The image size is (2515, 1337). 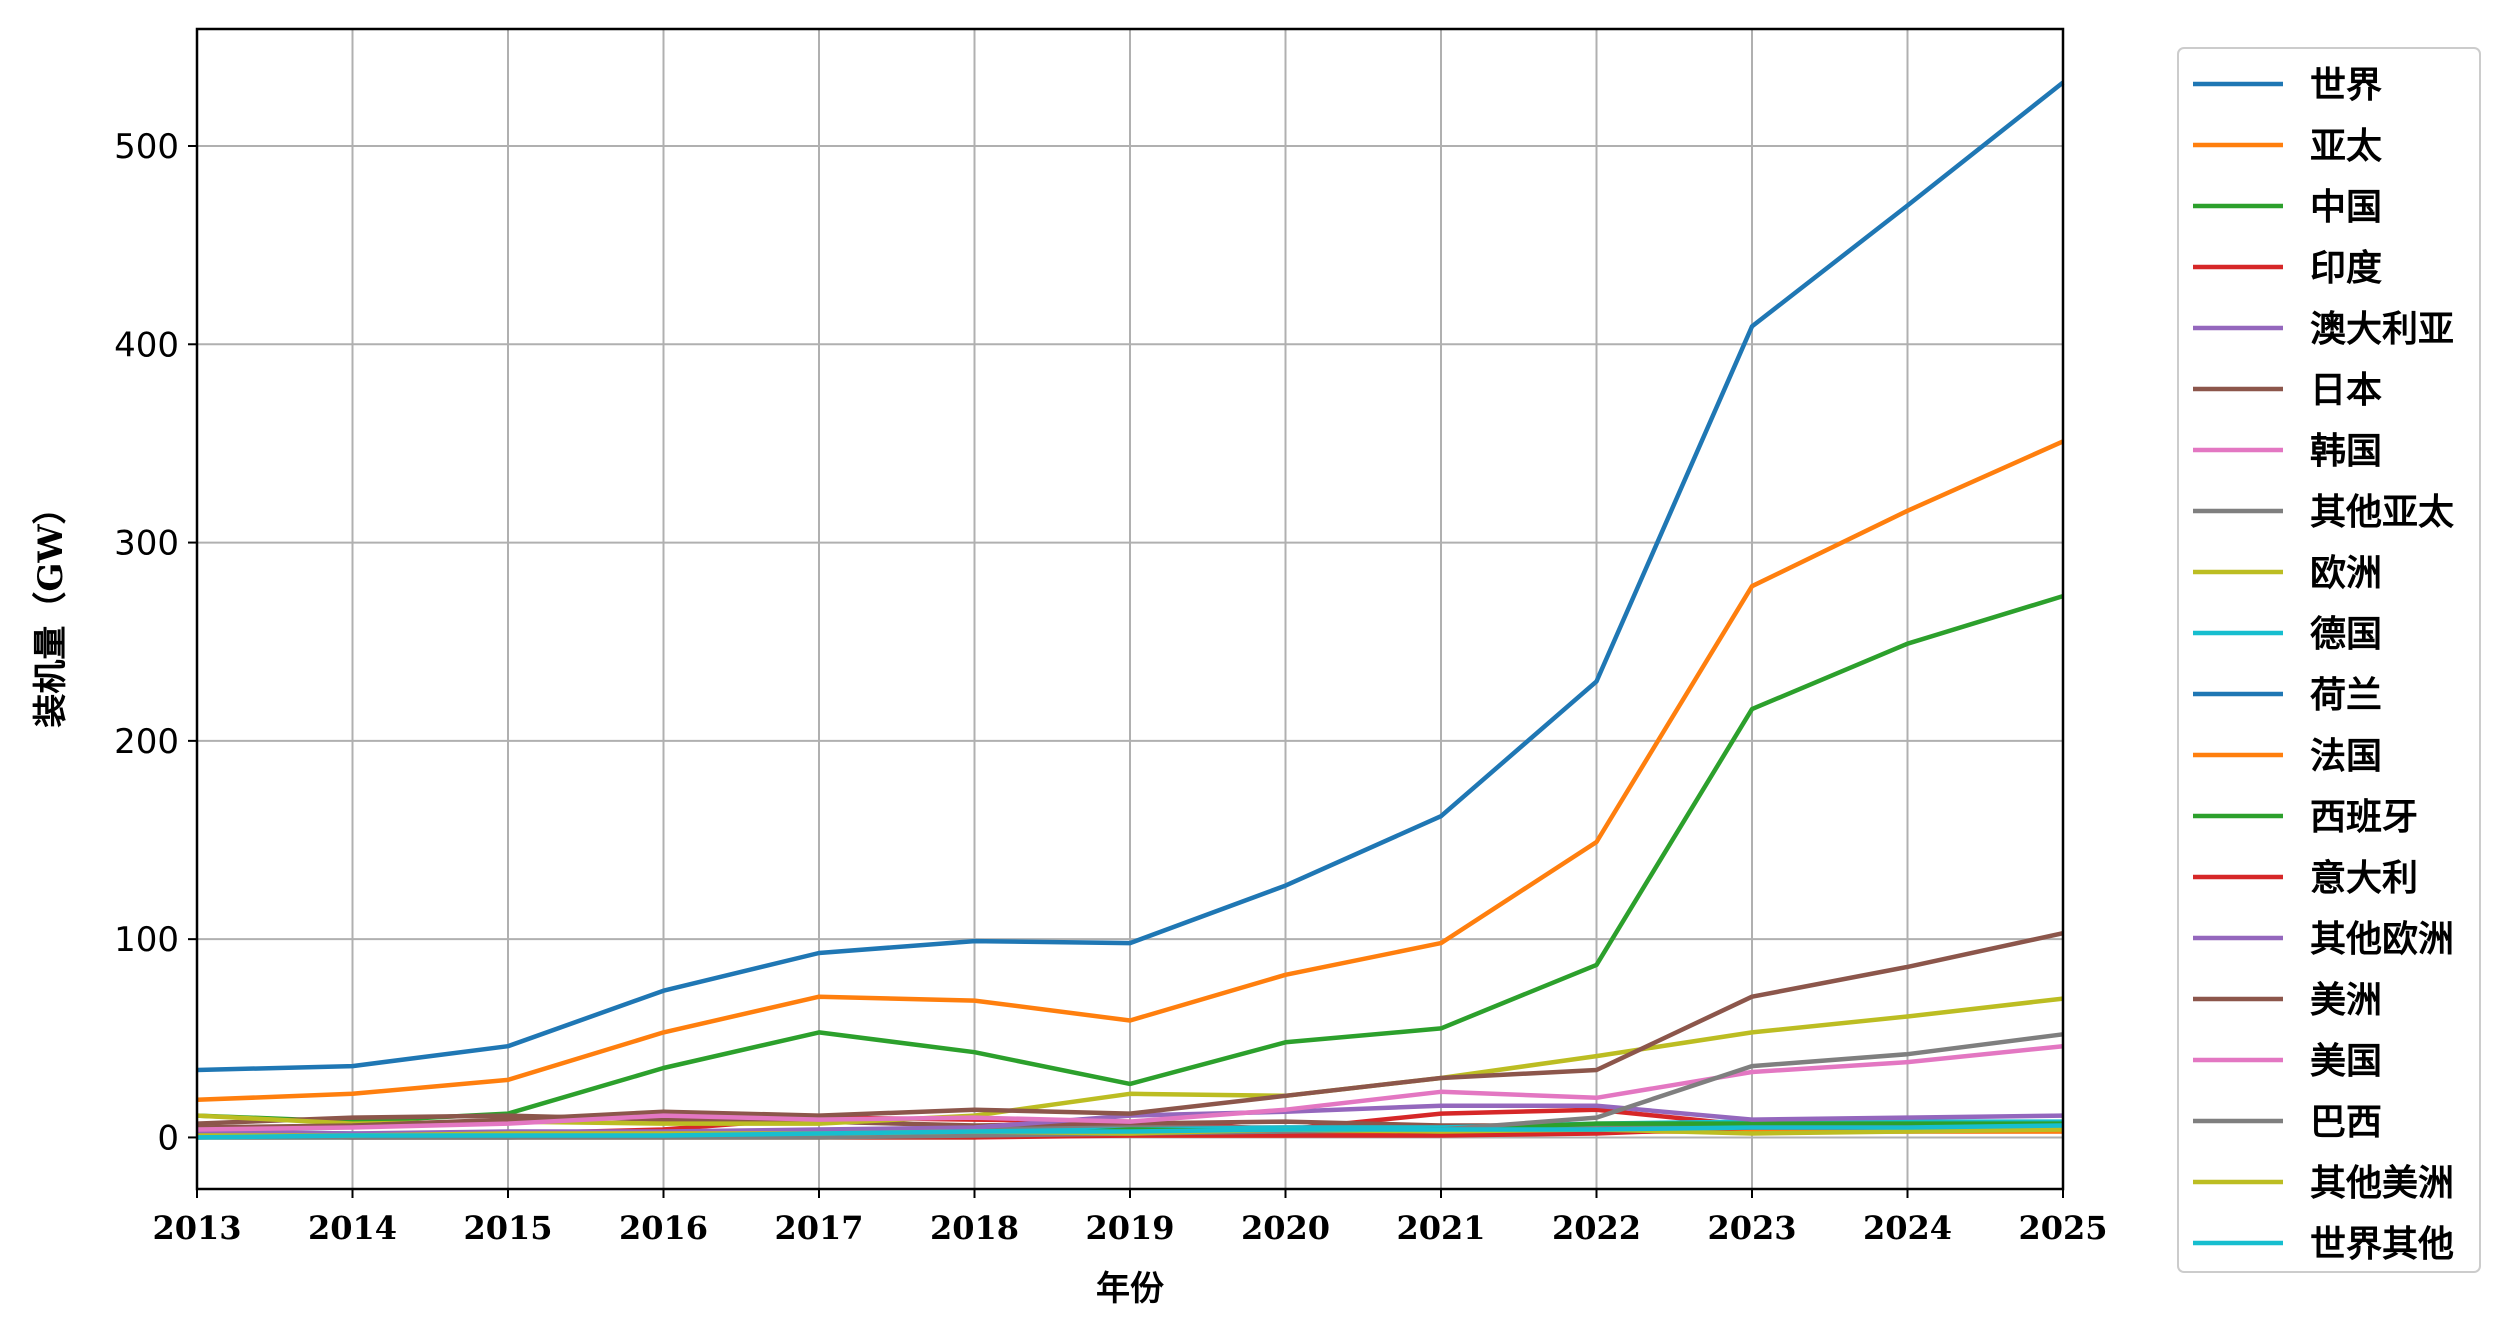 What do you see at coordinates (1751, 1228) in the screenshot?
I see `x-tick-label: 2023` at bounding box center [1751, 1228].